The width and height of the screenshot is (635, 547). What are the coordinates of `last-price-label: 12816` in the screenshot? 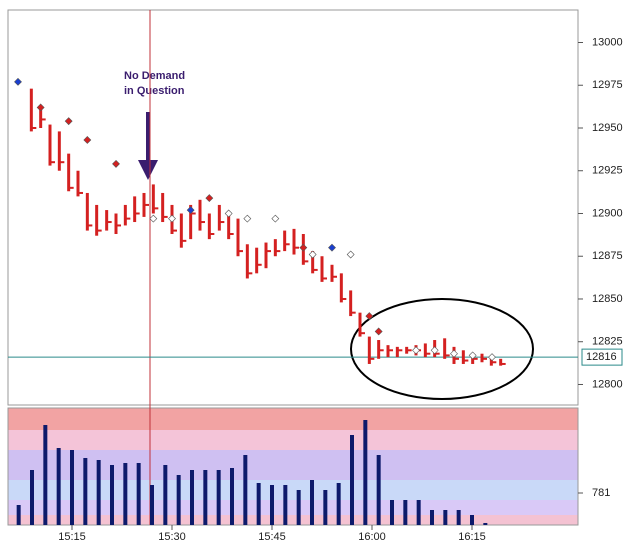 It's located at (601, 357).